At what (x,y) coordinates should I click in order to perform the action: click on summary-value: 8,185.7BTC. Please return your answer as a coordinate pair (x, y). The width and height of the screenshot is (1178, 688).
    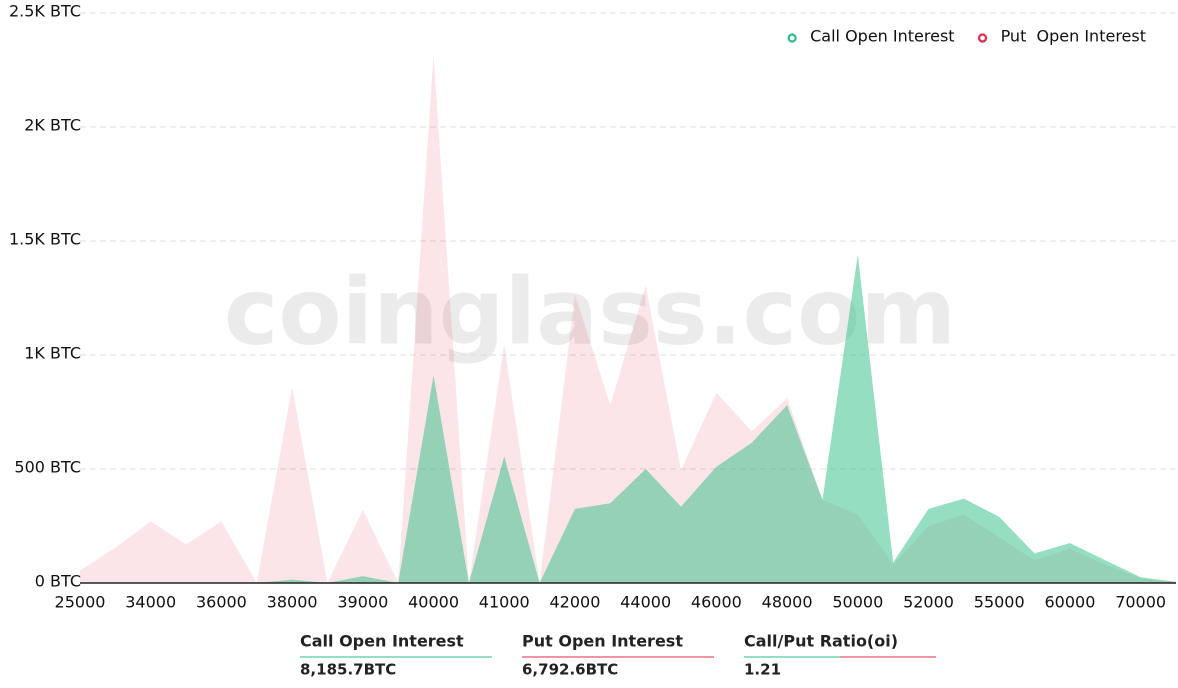
    Looking at the image, I should click on (348, 670).